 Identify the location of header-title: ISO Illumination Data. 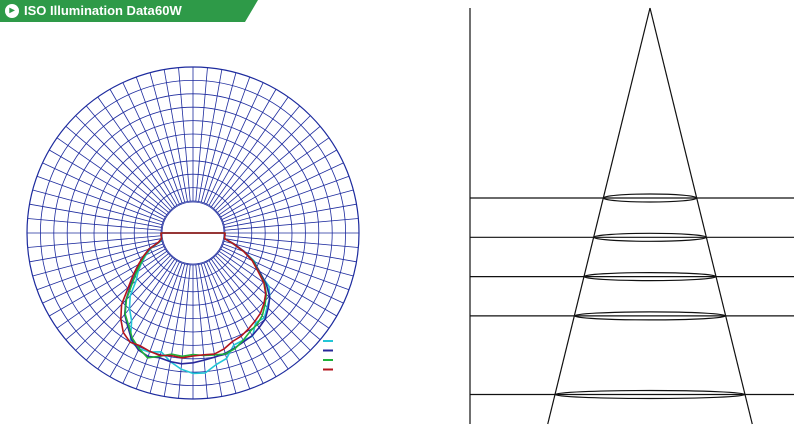
(89, 10).